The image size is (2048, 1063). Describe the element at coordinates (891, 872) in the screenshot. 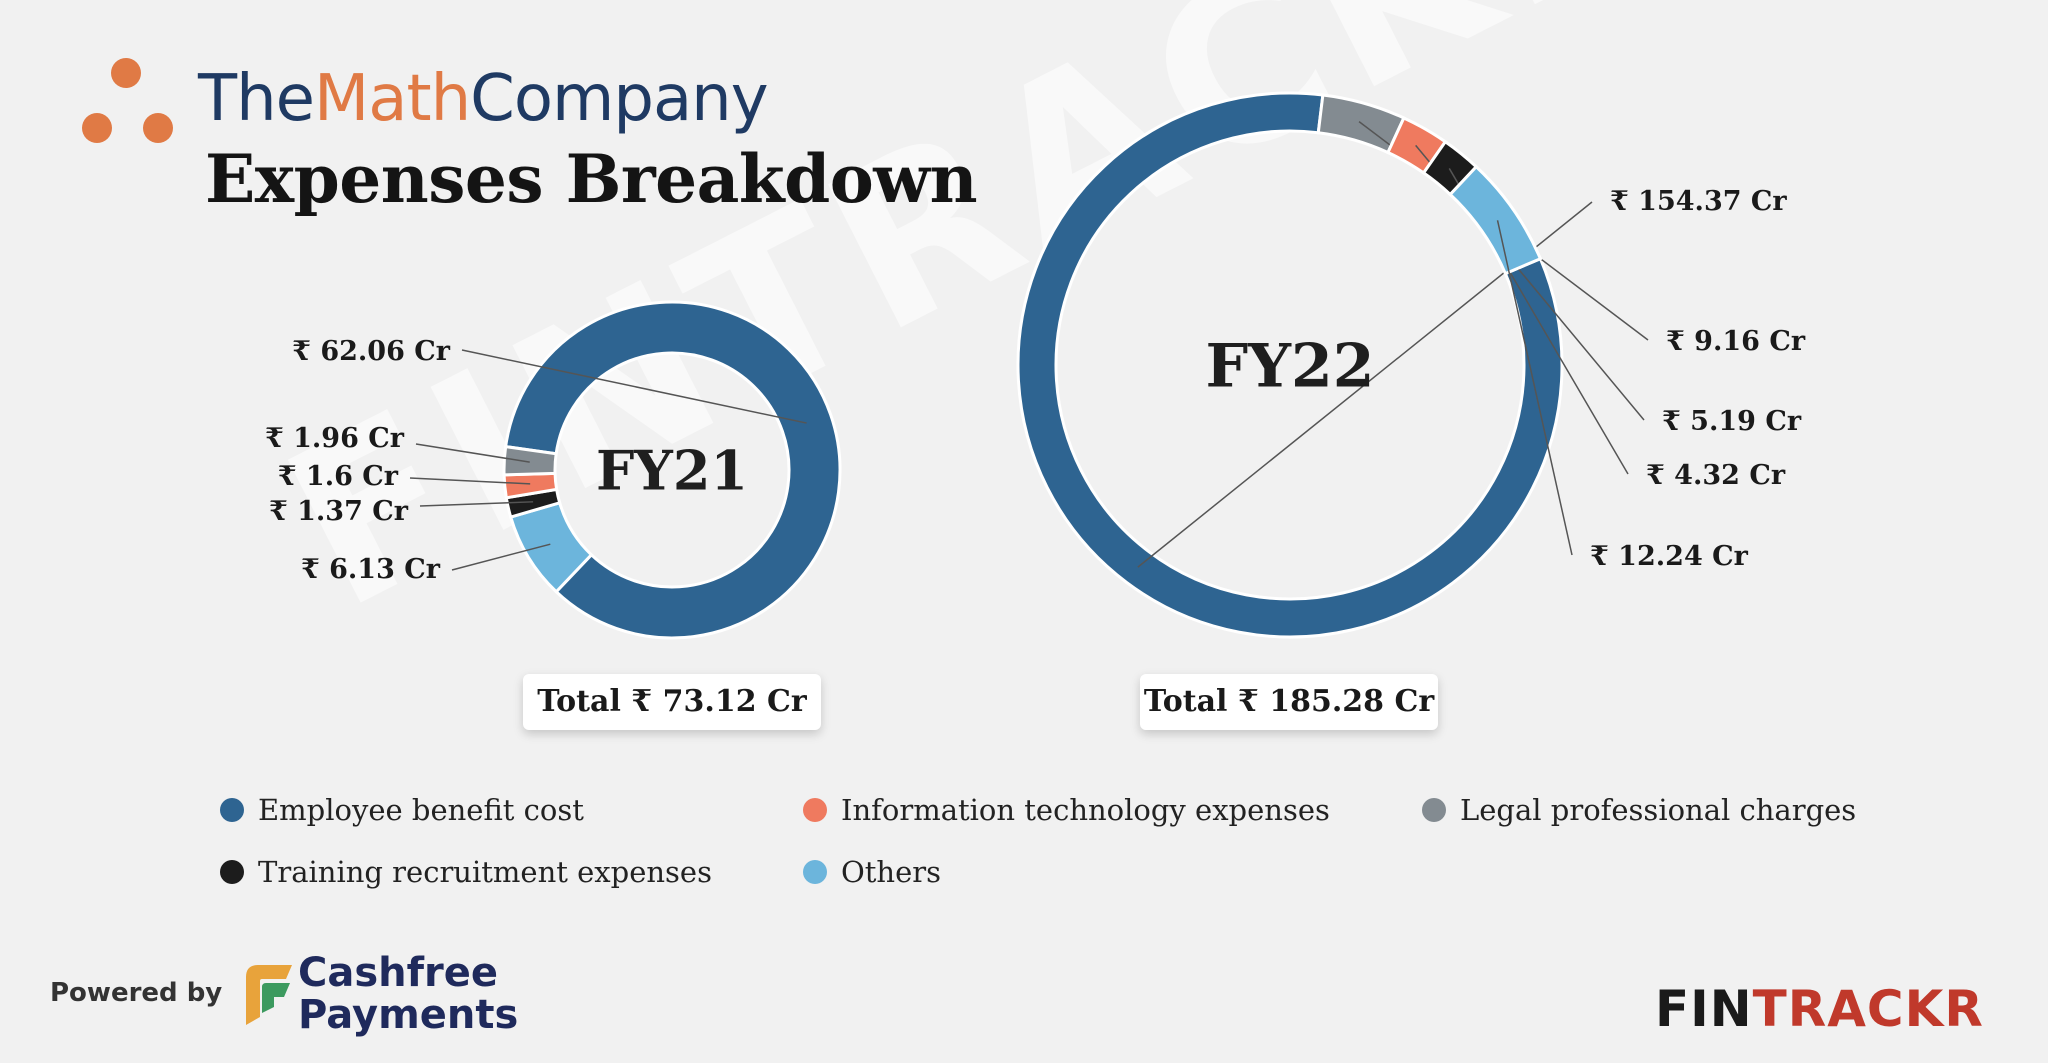

I see `legend-label: Others` at that location.